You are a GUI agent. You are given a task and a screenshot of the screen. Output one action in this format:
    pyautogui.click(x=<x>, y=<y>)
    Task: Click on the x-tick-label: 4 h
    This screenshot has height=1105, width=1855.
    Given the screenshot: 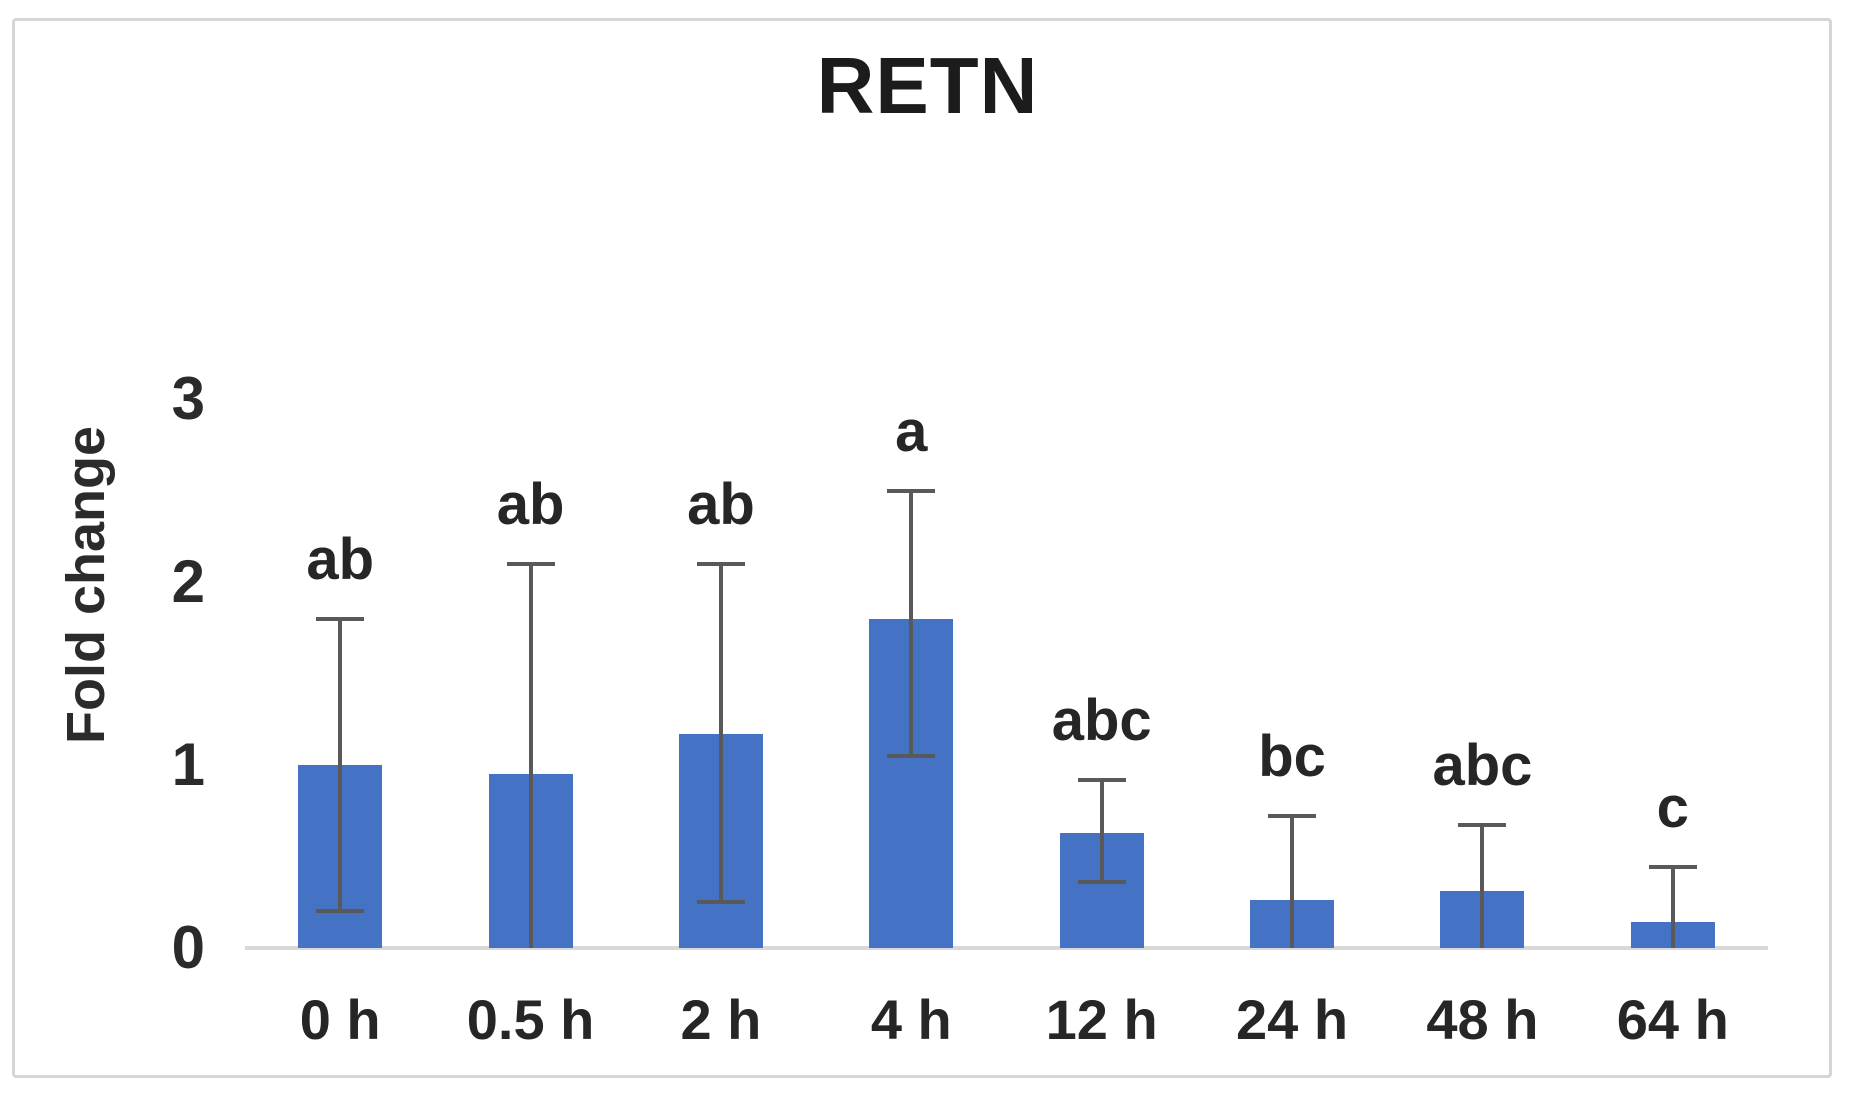 What is the action you would take?
    pyautogui.click(x=911, y=1019)
    